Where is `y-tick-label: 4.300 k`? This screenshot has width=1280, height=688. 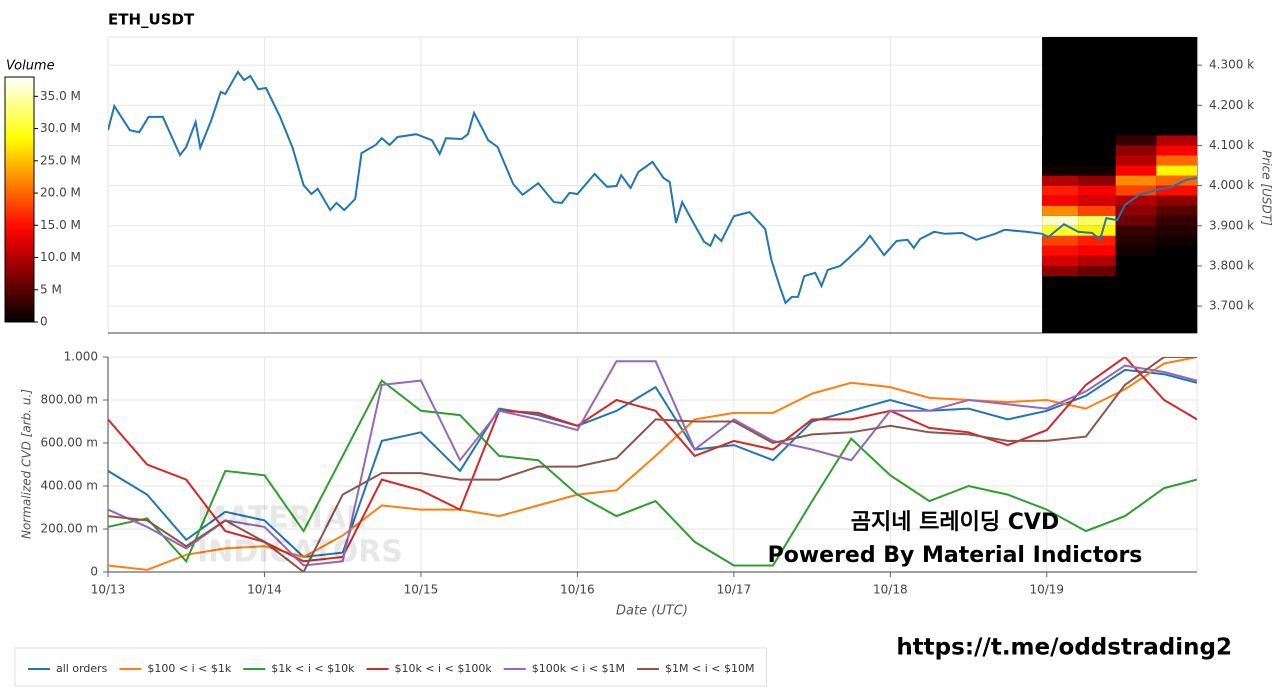 y-tick-label: 4.300 k is located at coordinates (1231, 65).